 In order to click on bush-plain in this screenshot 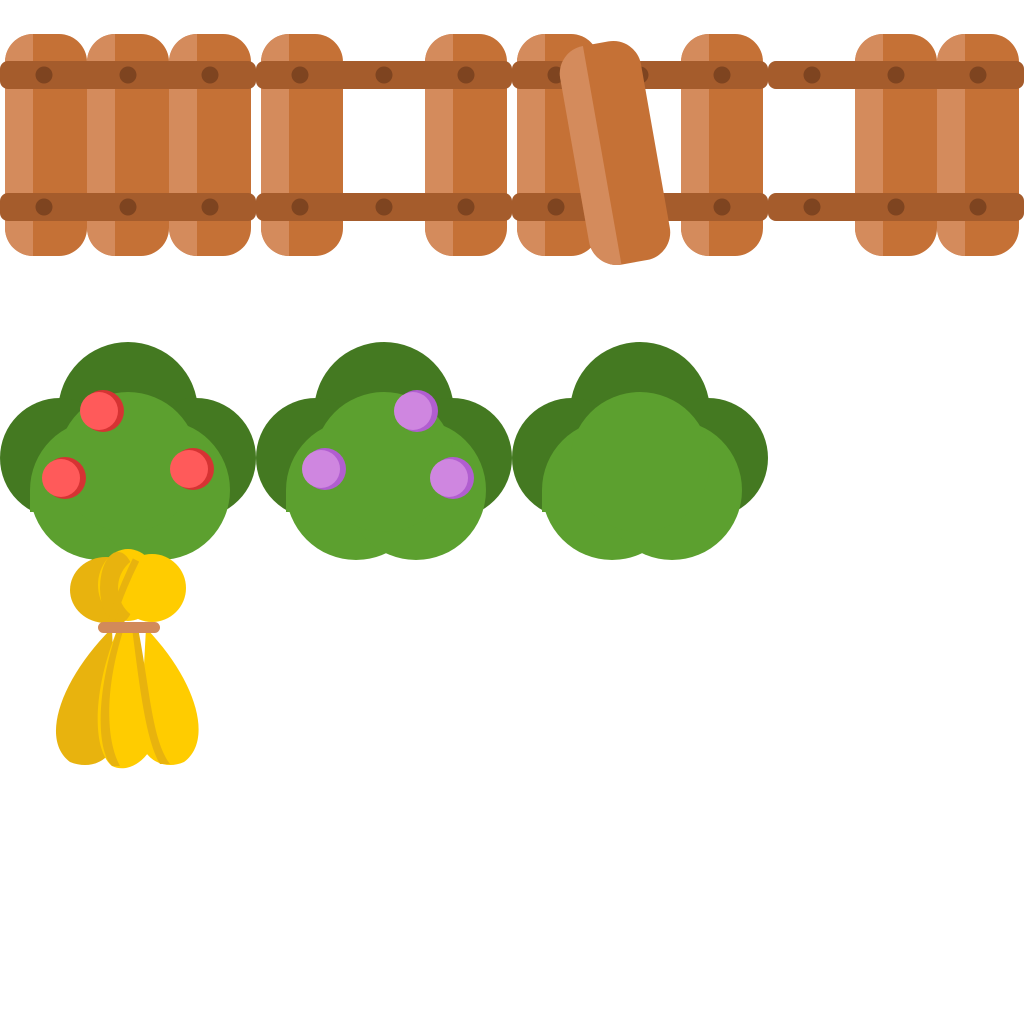, I will do `click(640, 451)`.